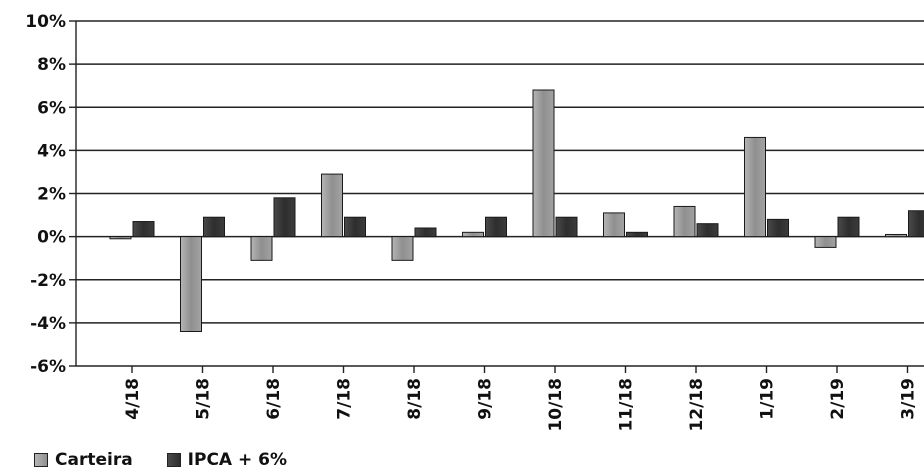  Describe the element at coordinates (51, 195) in the screenshot. I see `y-tick-label: 2%` at that location.